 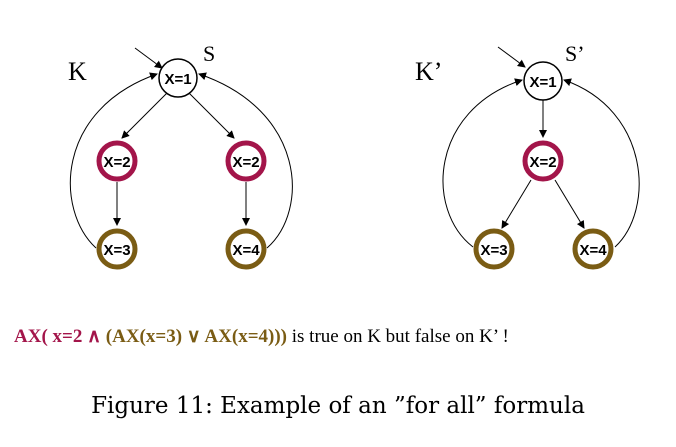 What do you see at coordinates (243, 336) in the screenshot?
I see `formula-ax-x4: AX(x=4)))` at bounding box center [243, 336].